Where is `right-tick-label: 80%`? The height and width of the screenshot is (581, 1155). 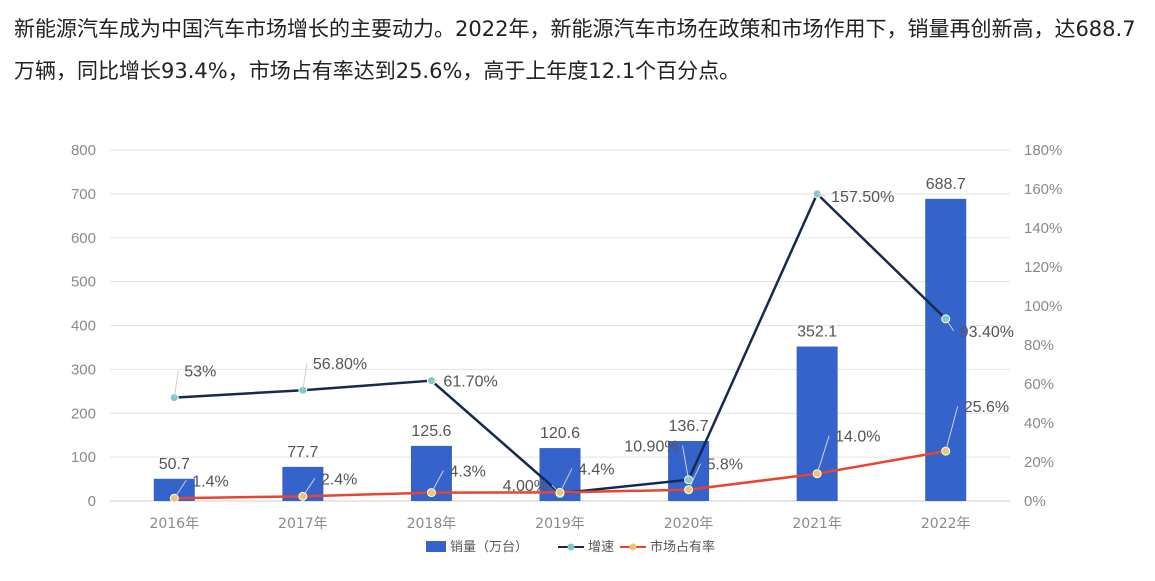 right-tick-label: 80% is located at coordinates (1039, 345).